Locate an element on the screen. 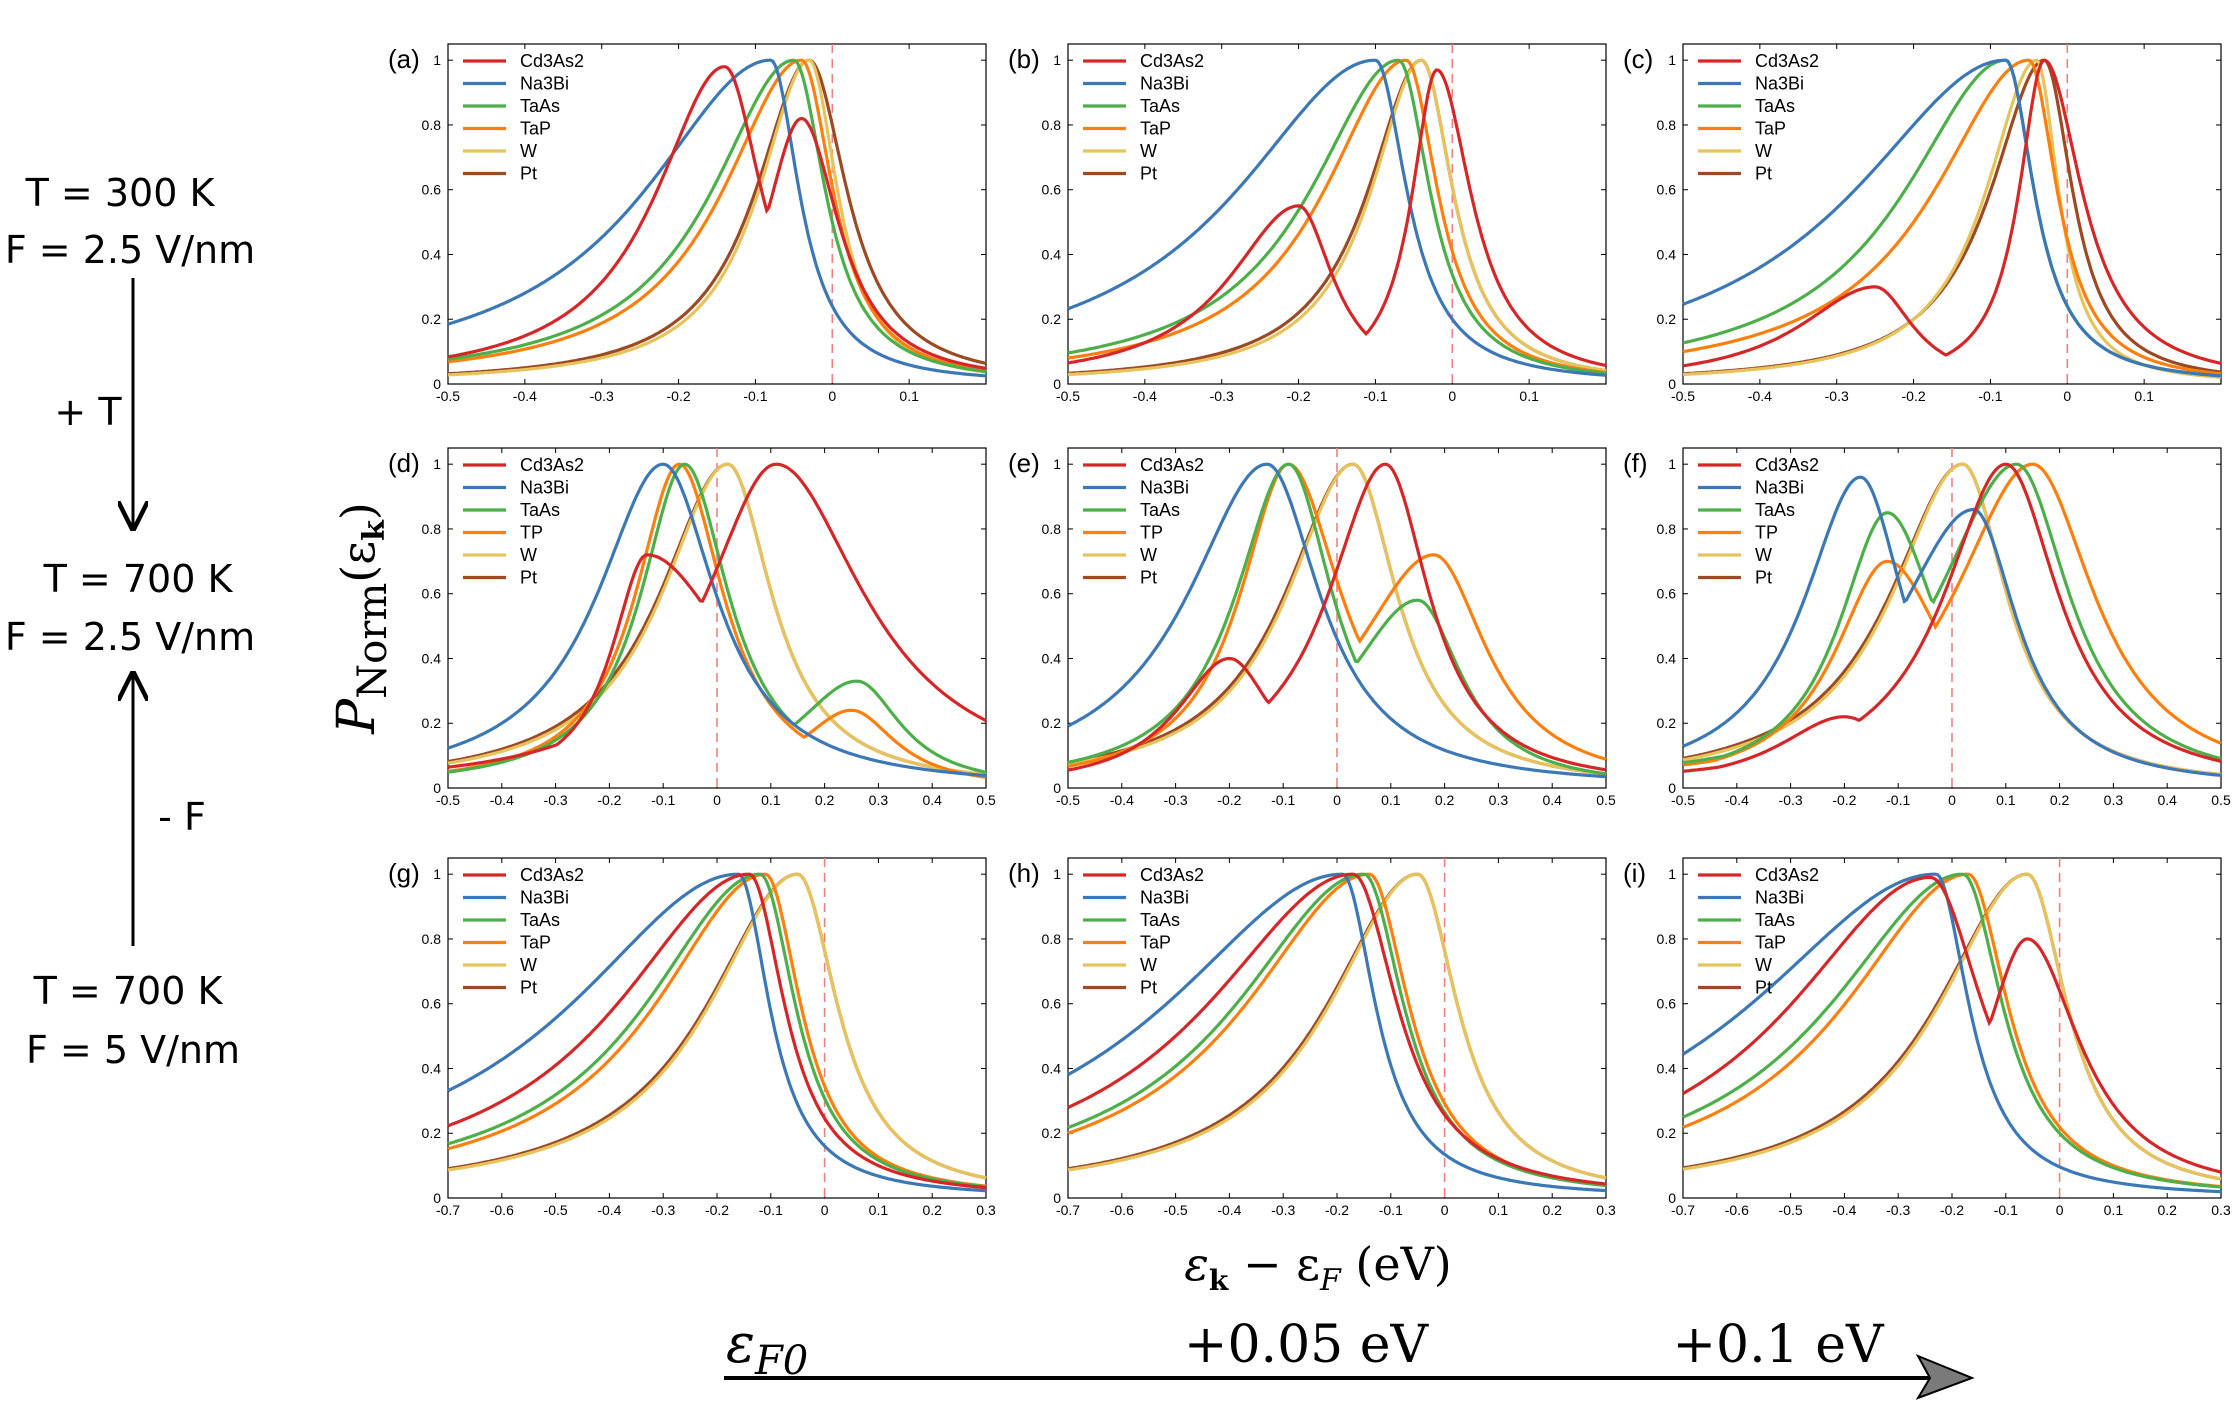  svg-text: PNorm(εk) is located at coordinates (361, 618).